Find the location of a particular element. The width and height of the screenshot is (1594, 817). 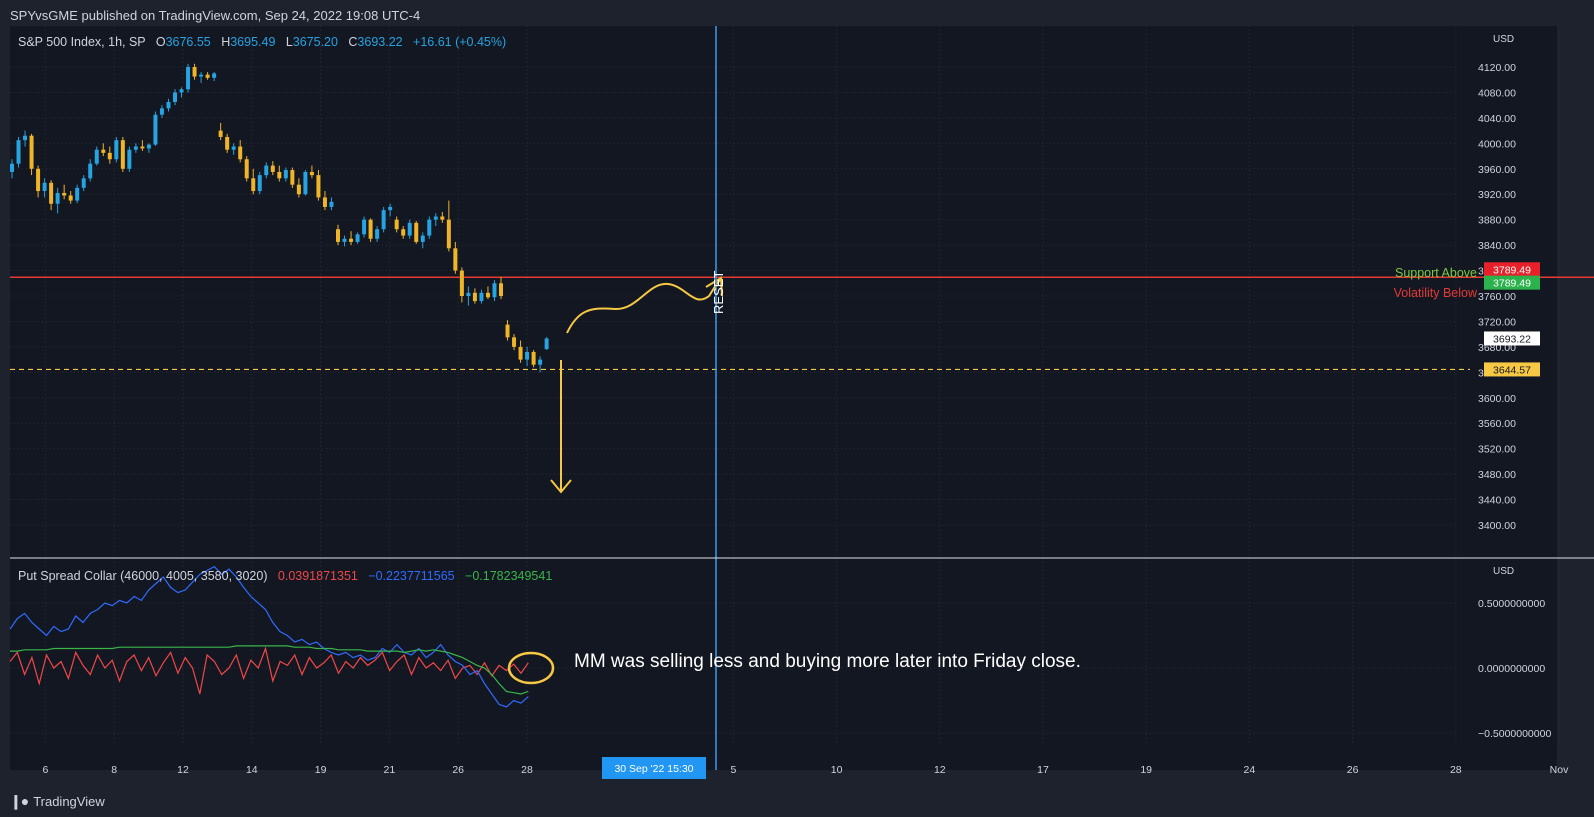

price-badge-label: 3693.22 is located at coordinates (1512, 339).